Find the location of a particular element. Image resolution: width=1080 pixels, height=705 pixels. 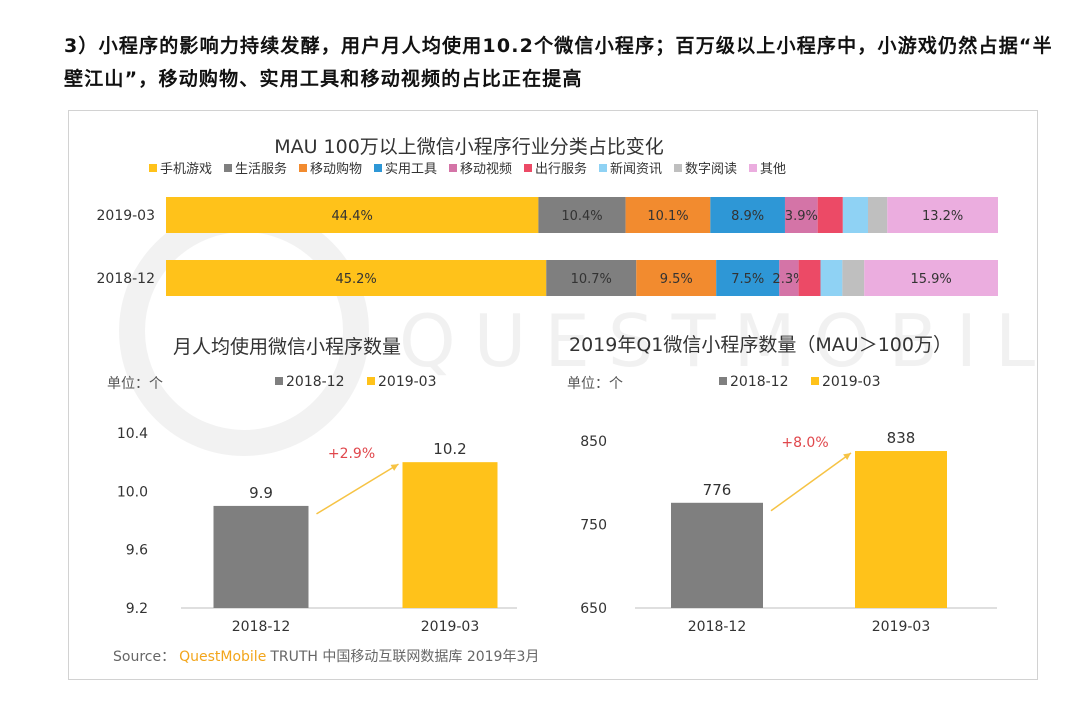

monthly-usage-chart-title: 月人均使用微信小程序数量 is located at coordinates (287, 347).